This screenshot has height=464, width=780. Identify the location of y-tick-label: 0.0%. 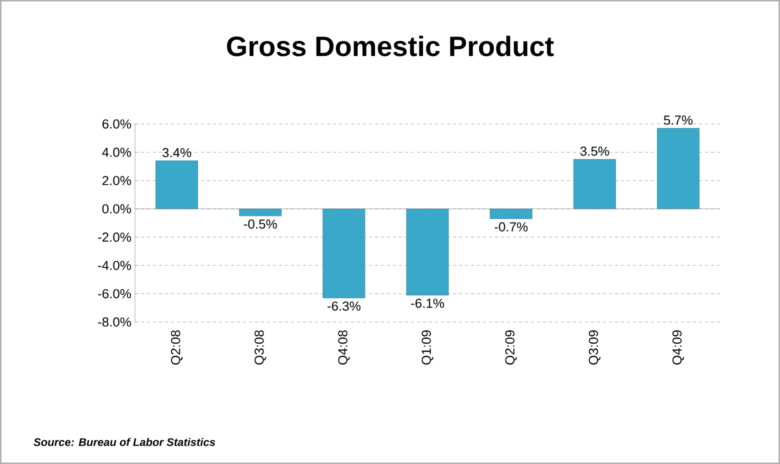
(117, 209).